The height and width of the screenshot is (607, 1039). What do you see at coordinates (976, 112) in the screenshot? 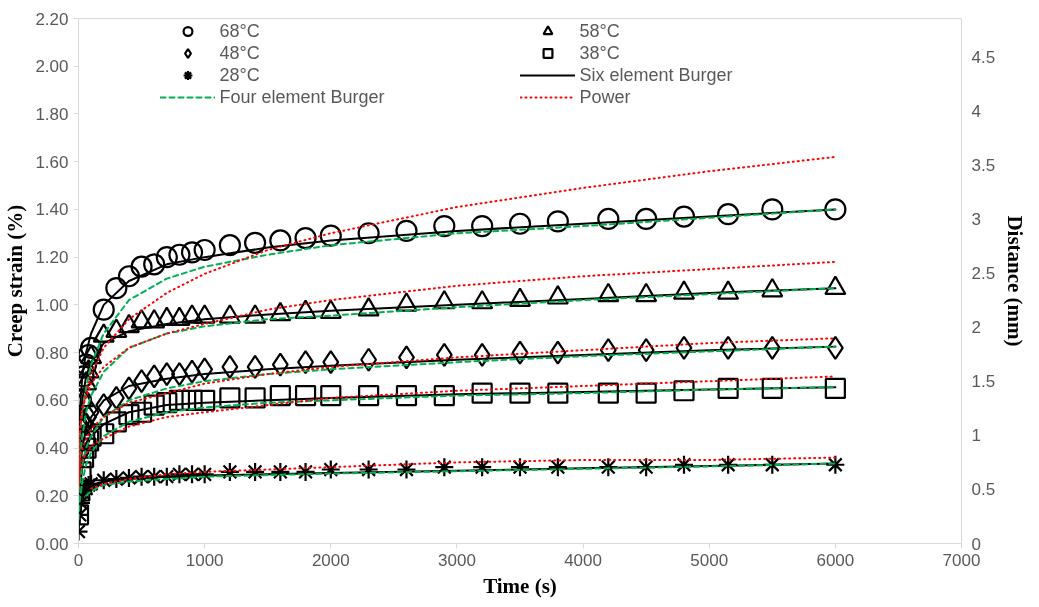
I see `y2-tick-label: 4` at bounding box center [976, 112].